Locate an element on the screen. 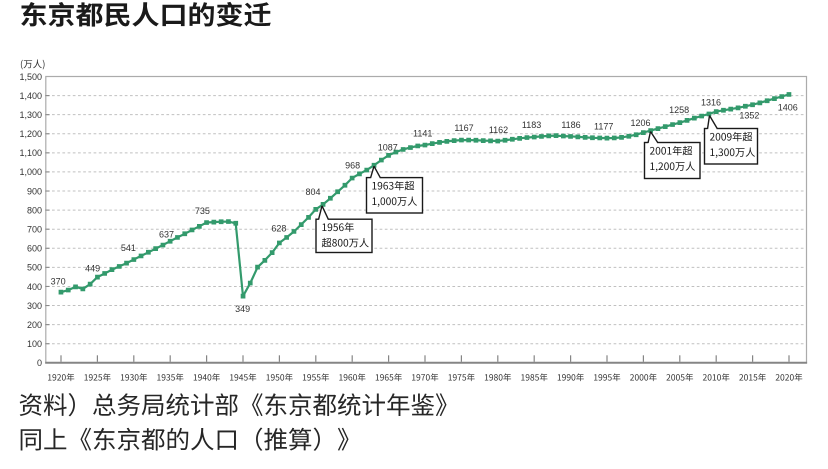  svg-text: 1352 is located at coordinates (749, 115).